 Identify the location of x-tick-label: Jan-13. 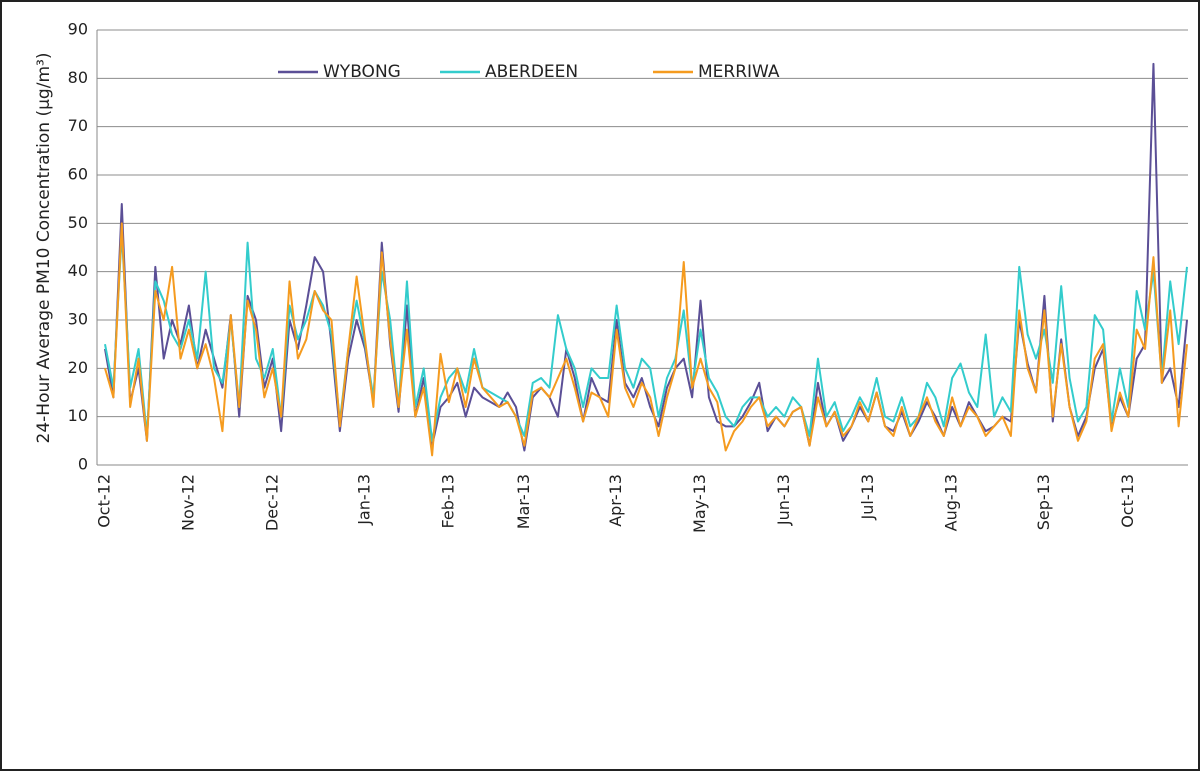
(364, 500).